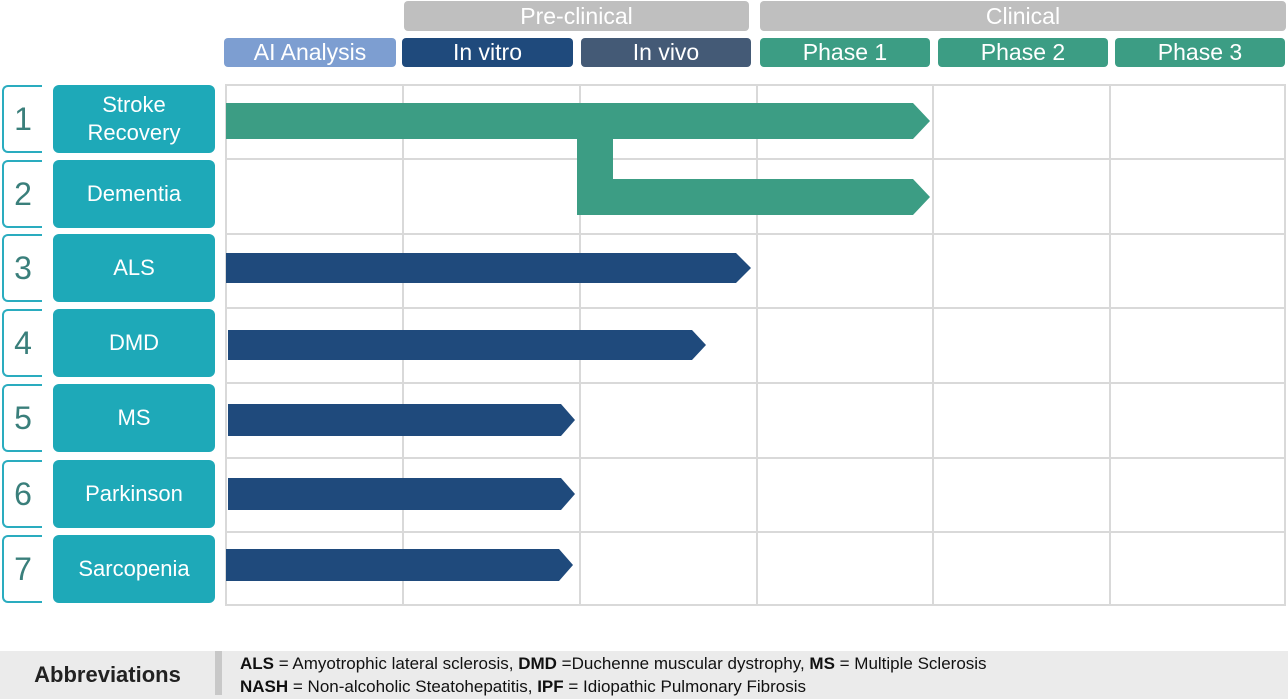 This screenshot has width=1288, height=699. What do you see at coordinates (134, 268) in the screenshot?
I see `row-label-als: ALS` at bounding box center [134, 268].